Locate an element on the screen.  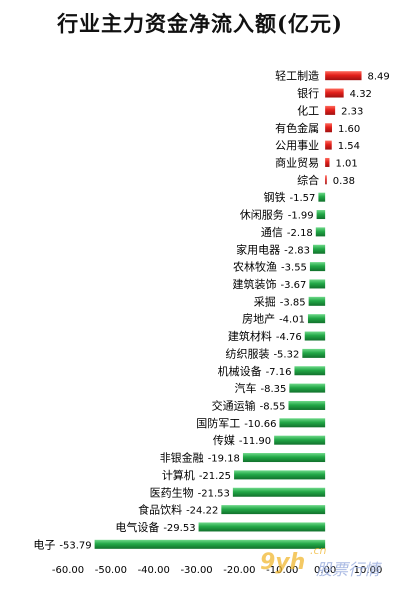
category-label: 机械设备 is located at coordinates (240, 371).